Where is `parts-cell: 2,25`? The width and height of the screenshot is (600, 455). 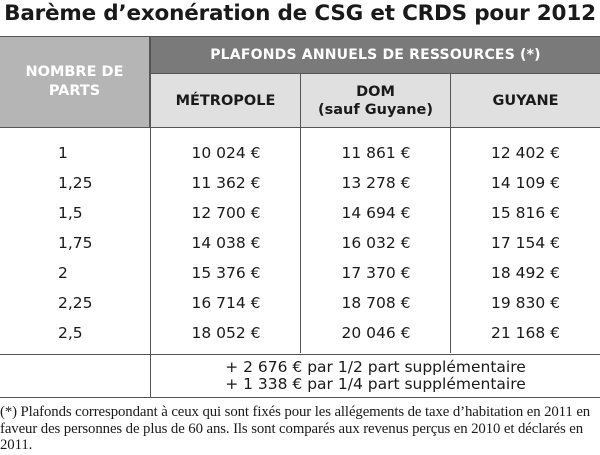 parts-cell: 2,25 is located at coordinates (75, 303).